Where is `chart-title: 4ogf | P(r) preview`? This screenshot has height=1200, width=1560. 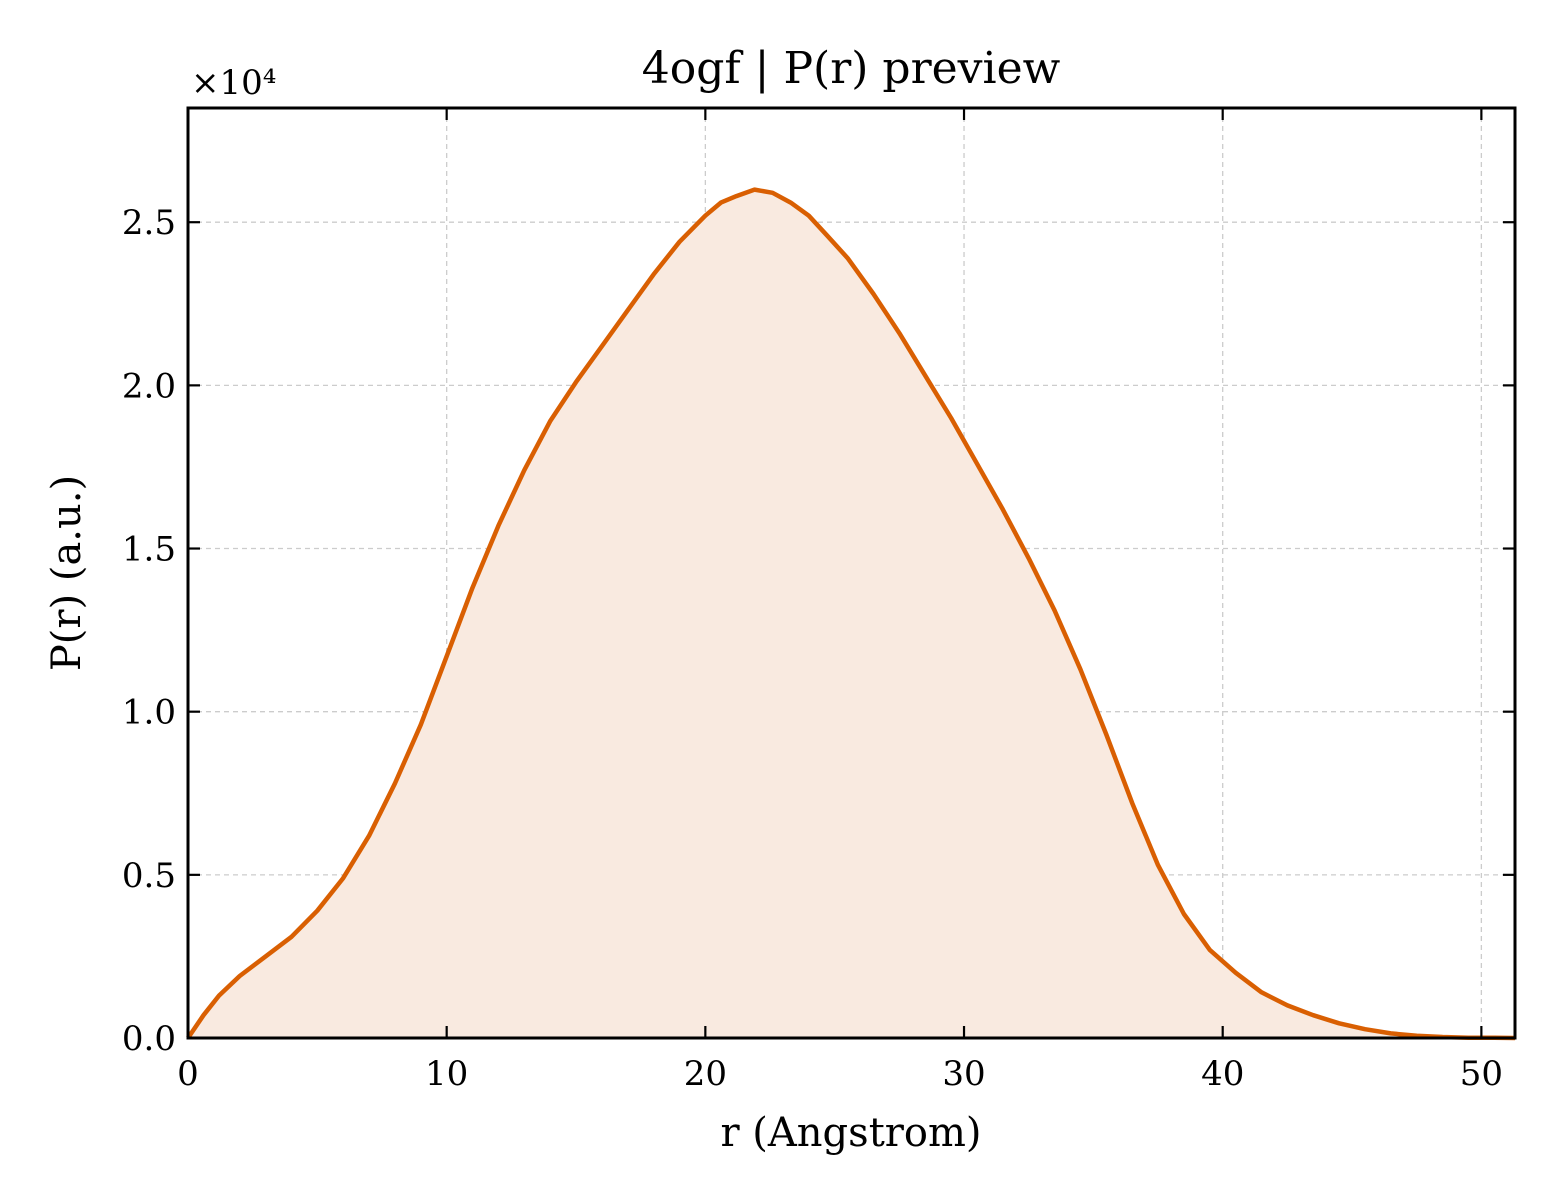
chart-title: 4ogf | P(r) preview is located at coordinates (851, 68).